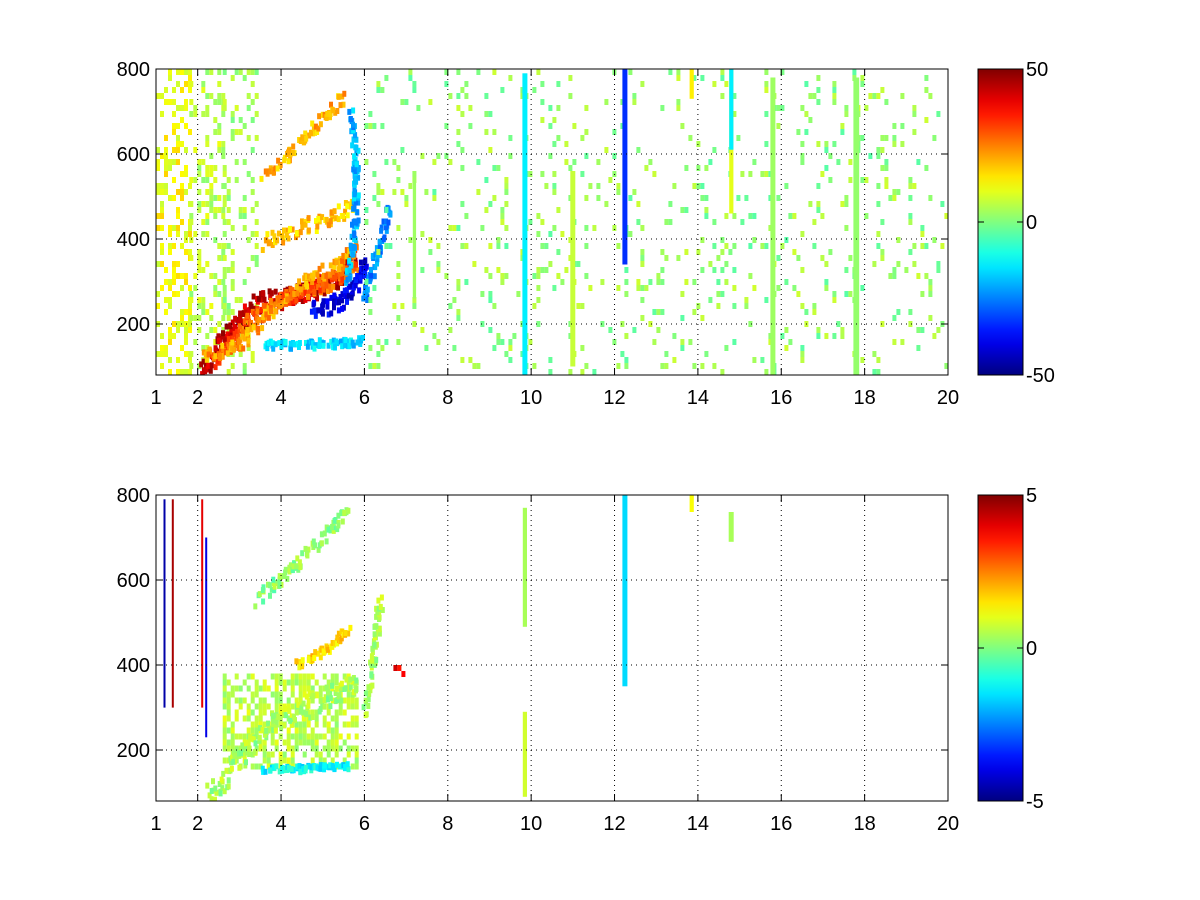  I want to click on x-tick-label: 1, so click(155, 398).